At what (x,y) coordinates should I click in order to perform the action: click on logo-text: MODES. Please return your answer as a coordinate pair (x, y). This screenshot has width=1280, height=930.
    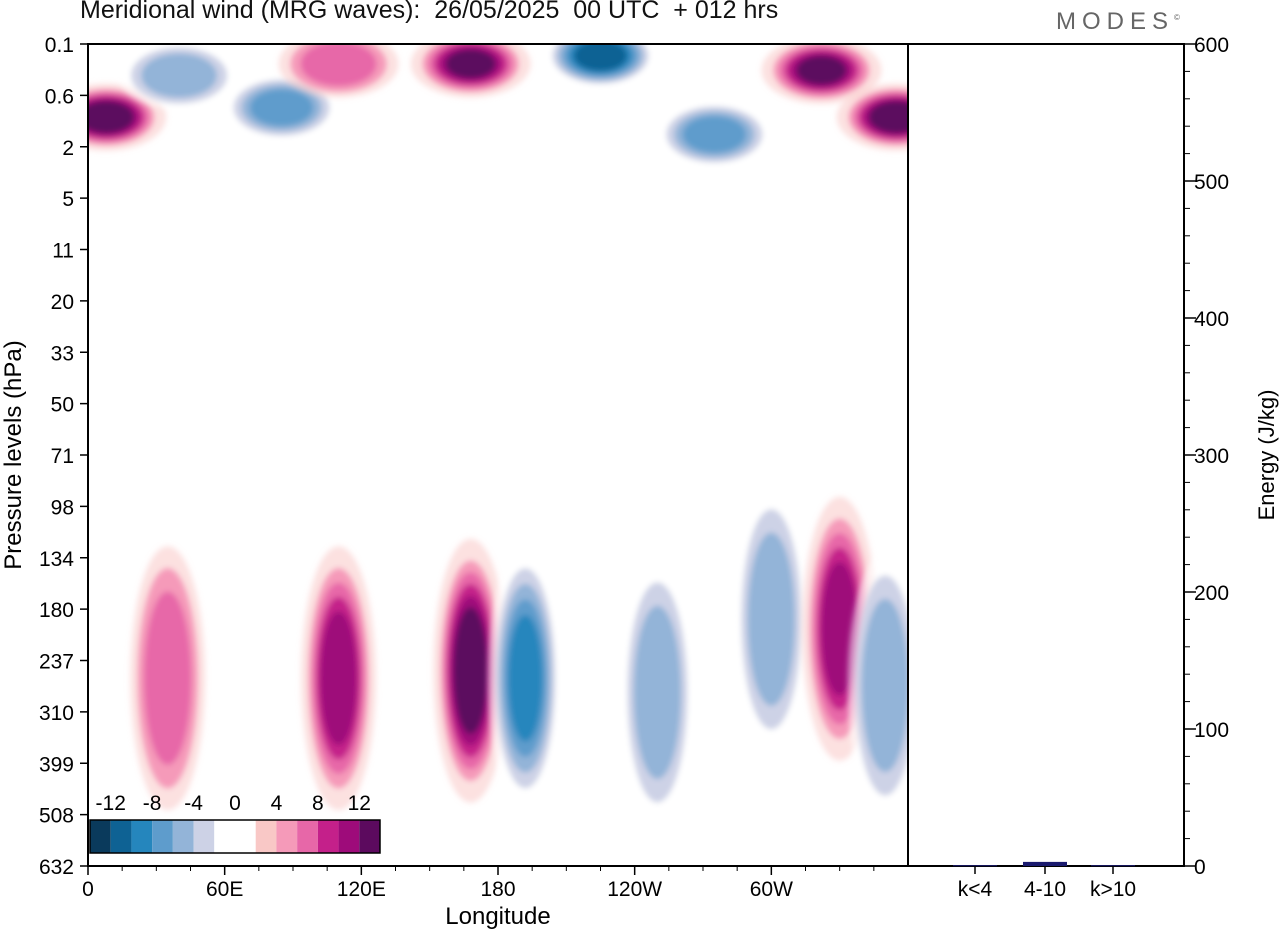
    Looking at the image, I should click on (1115, 21).